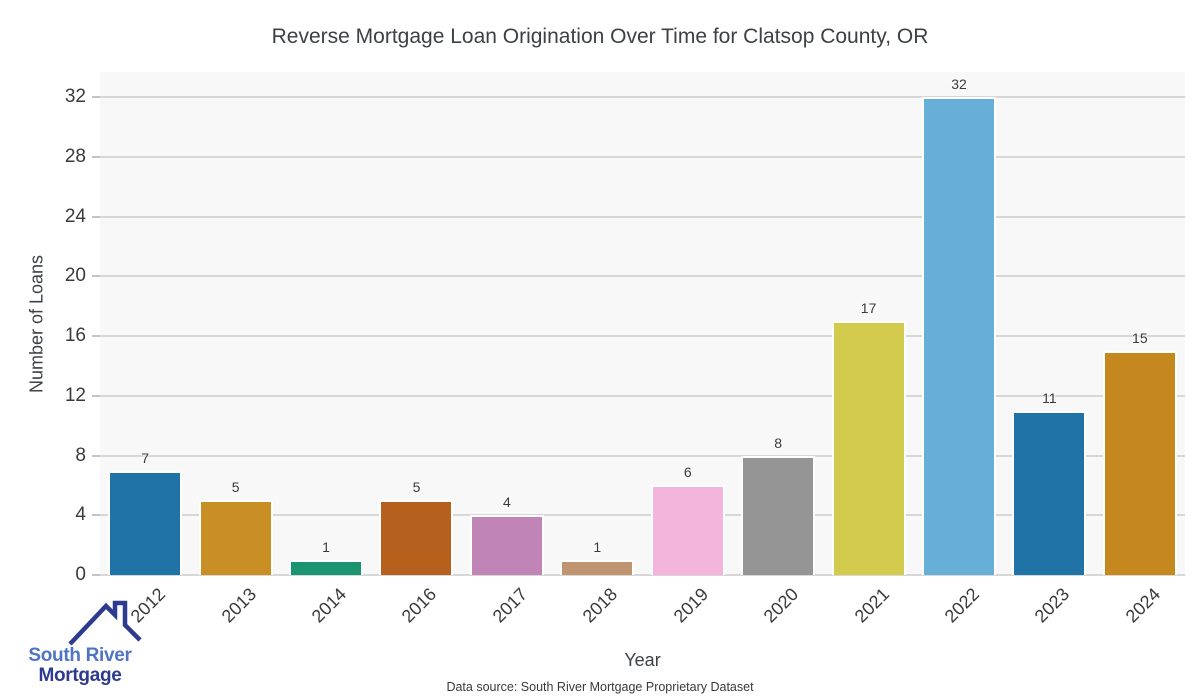 This screenshot has height=700, width=1200. What do you see at coordinates (80, 574) in the screenshot?
I see `y-tick-label-0: 0` at bounding box center [80, 574].